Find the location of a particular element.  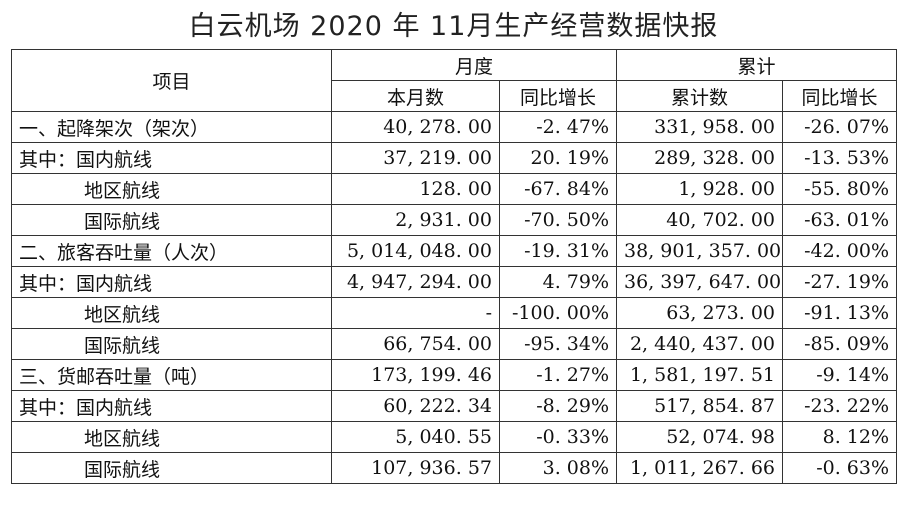

row-month-yoy: -70. 50% is located at coordinates (558, 220).